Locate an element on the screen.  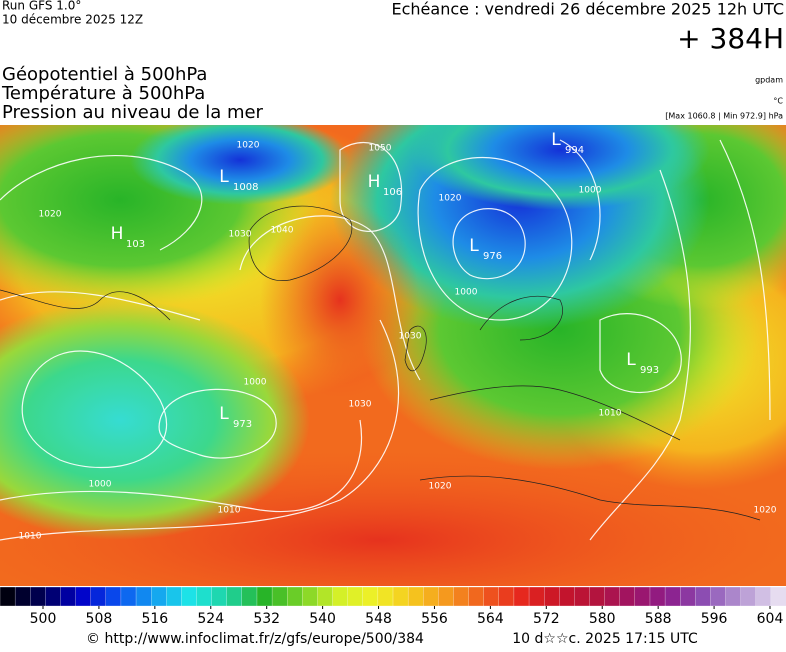
colorbar-label: 604 is located at coordinates (770, 619).